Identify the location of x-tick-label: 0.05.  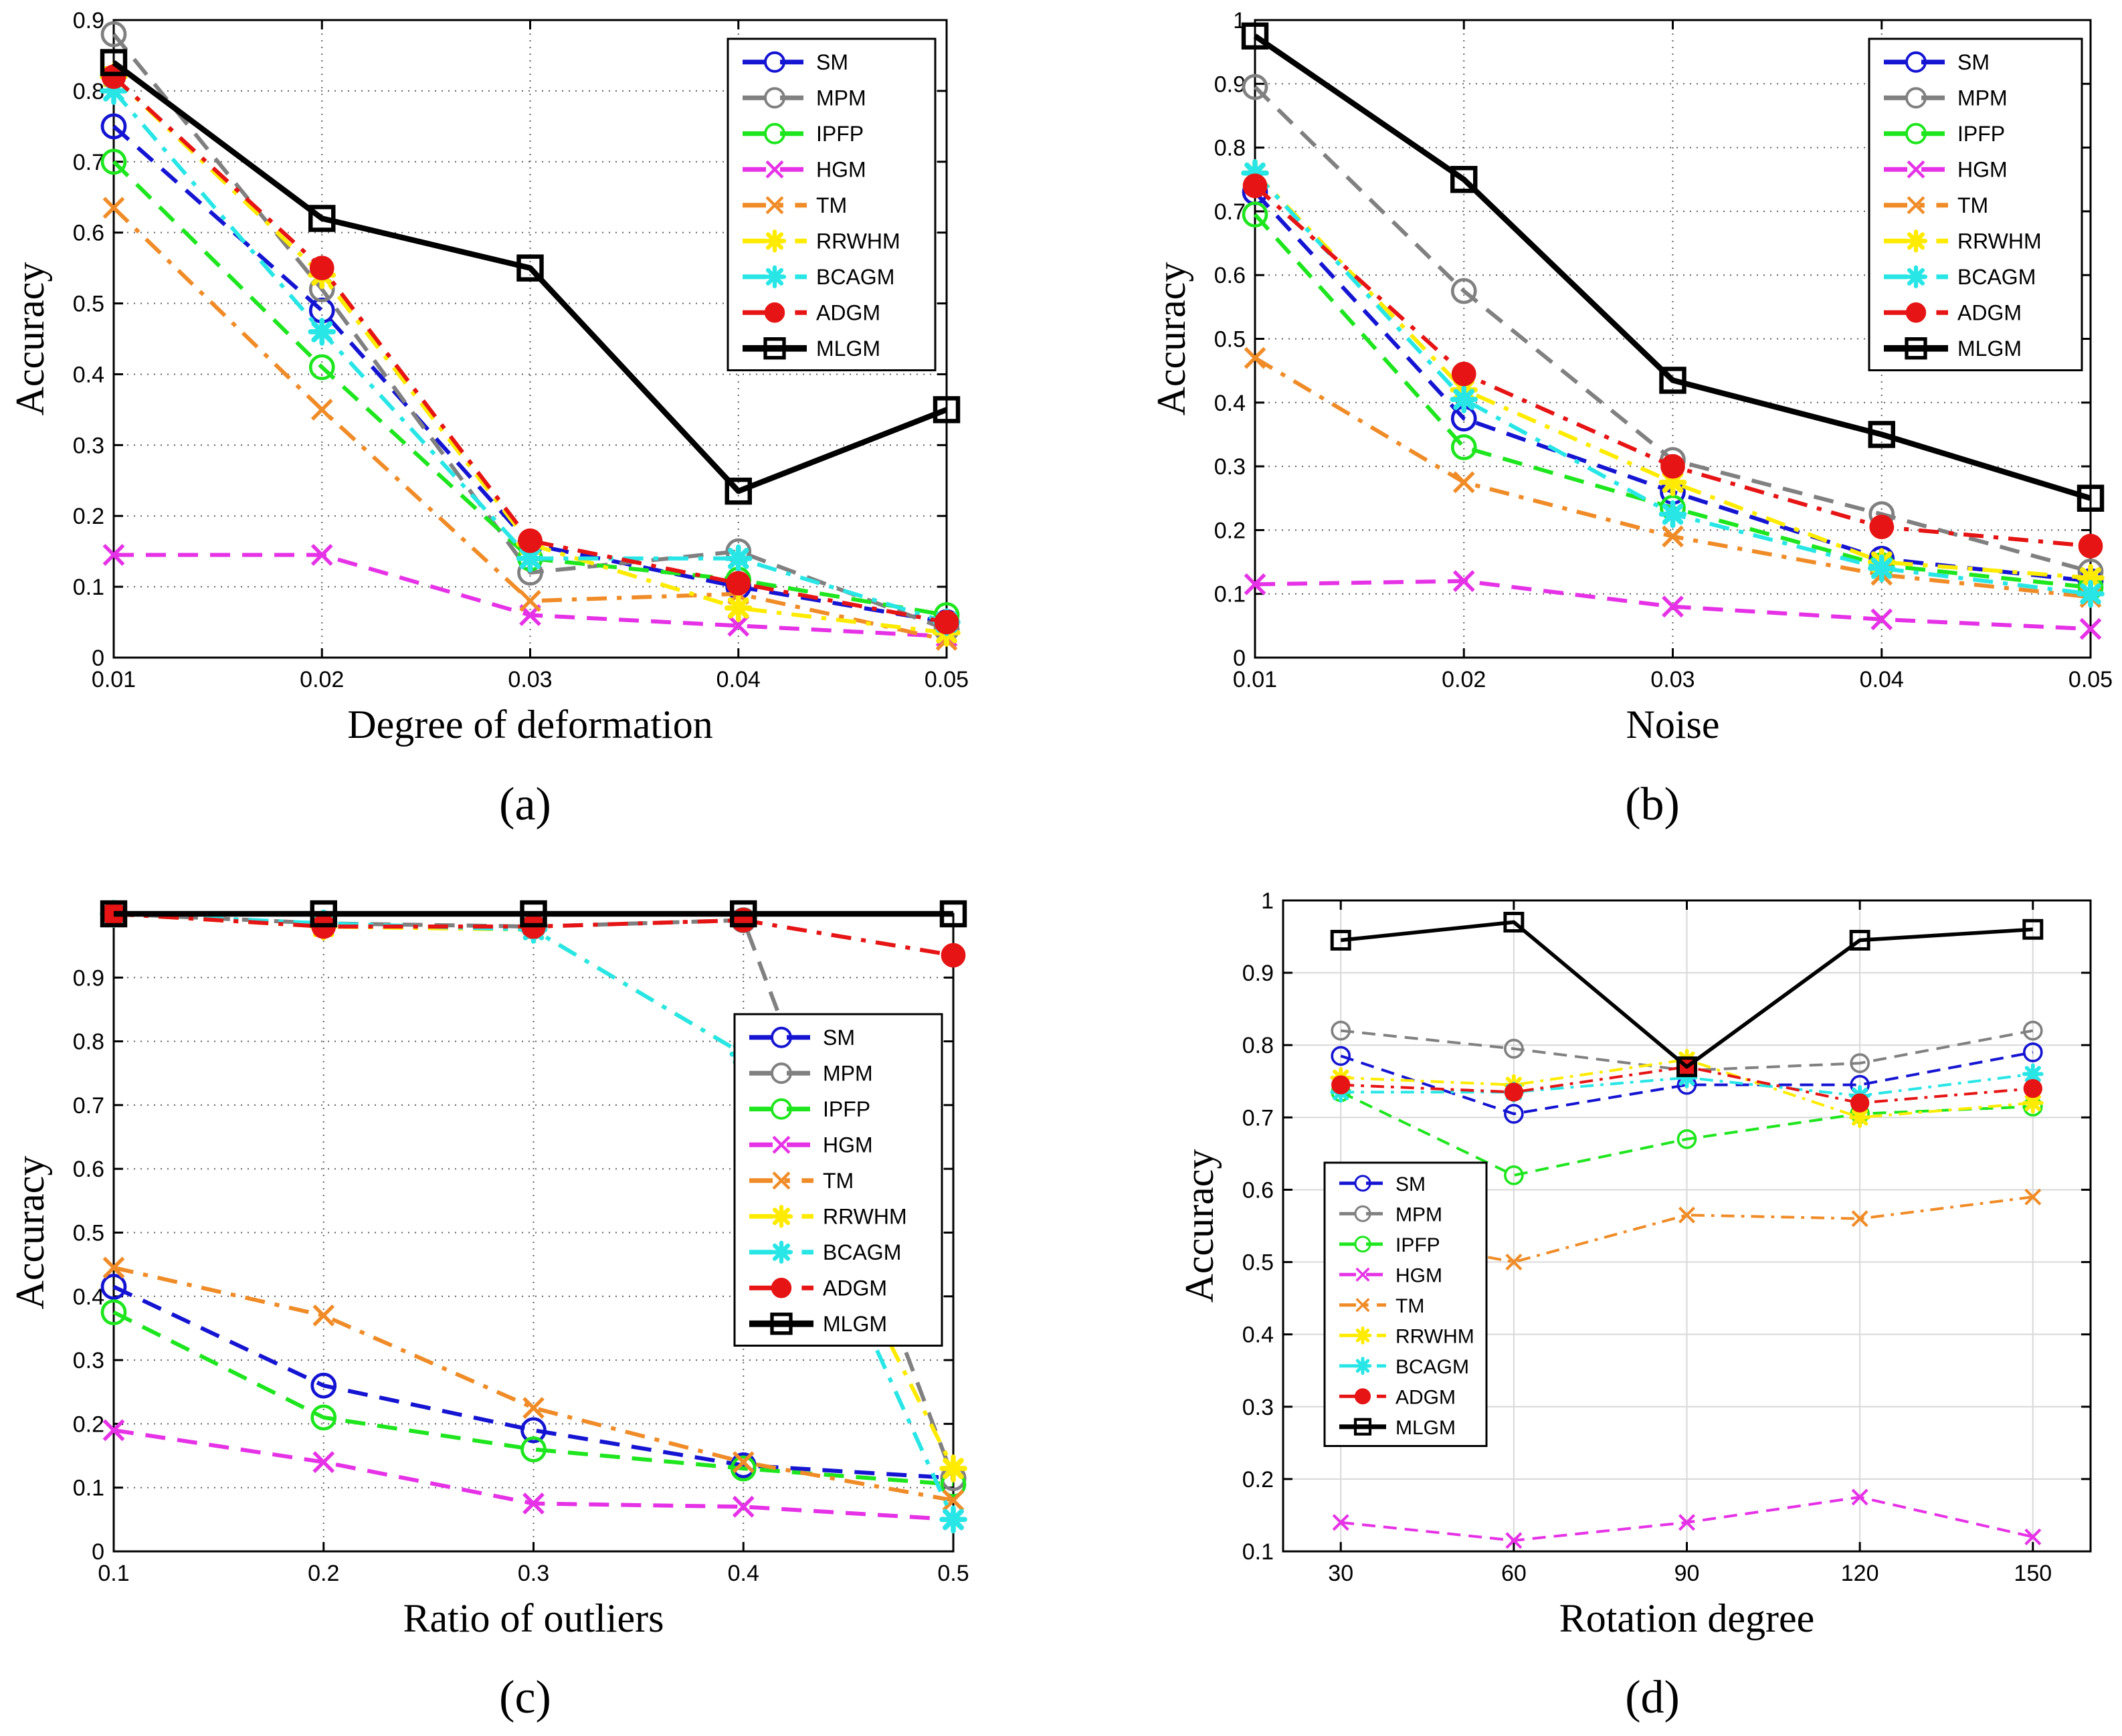
(2090, 679).